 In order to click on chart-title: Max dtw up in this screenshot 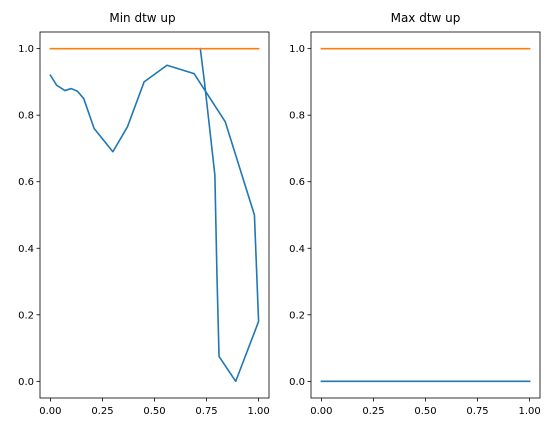, I will do `click(426, 18)`.